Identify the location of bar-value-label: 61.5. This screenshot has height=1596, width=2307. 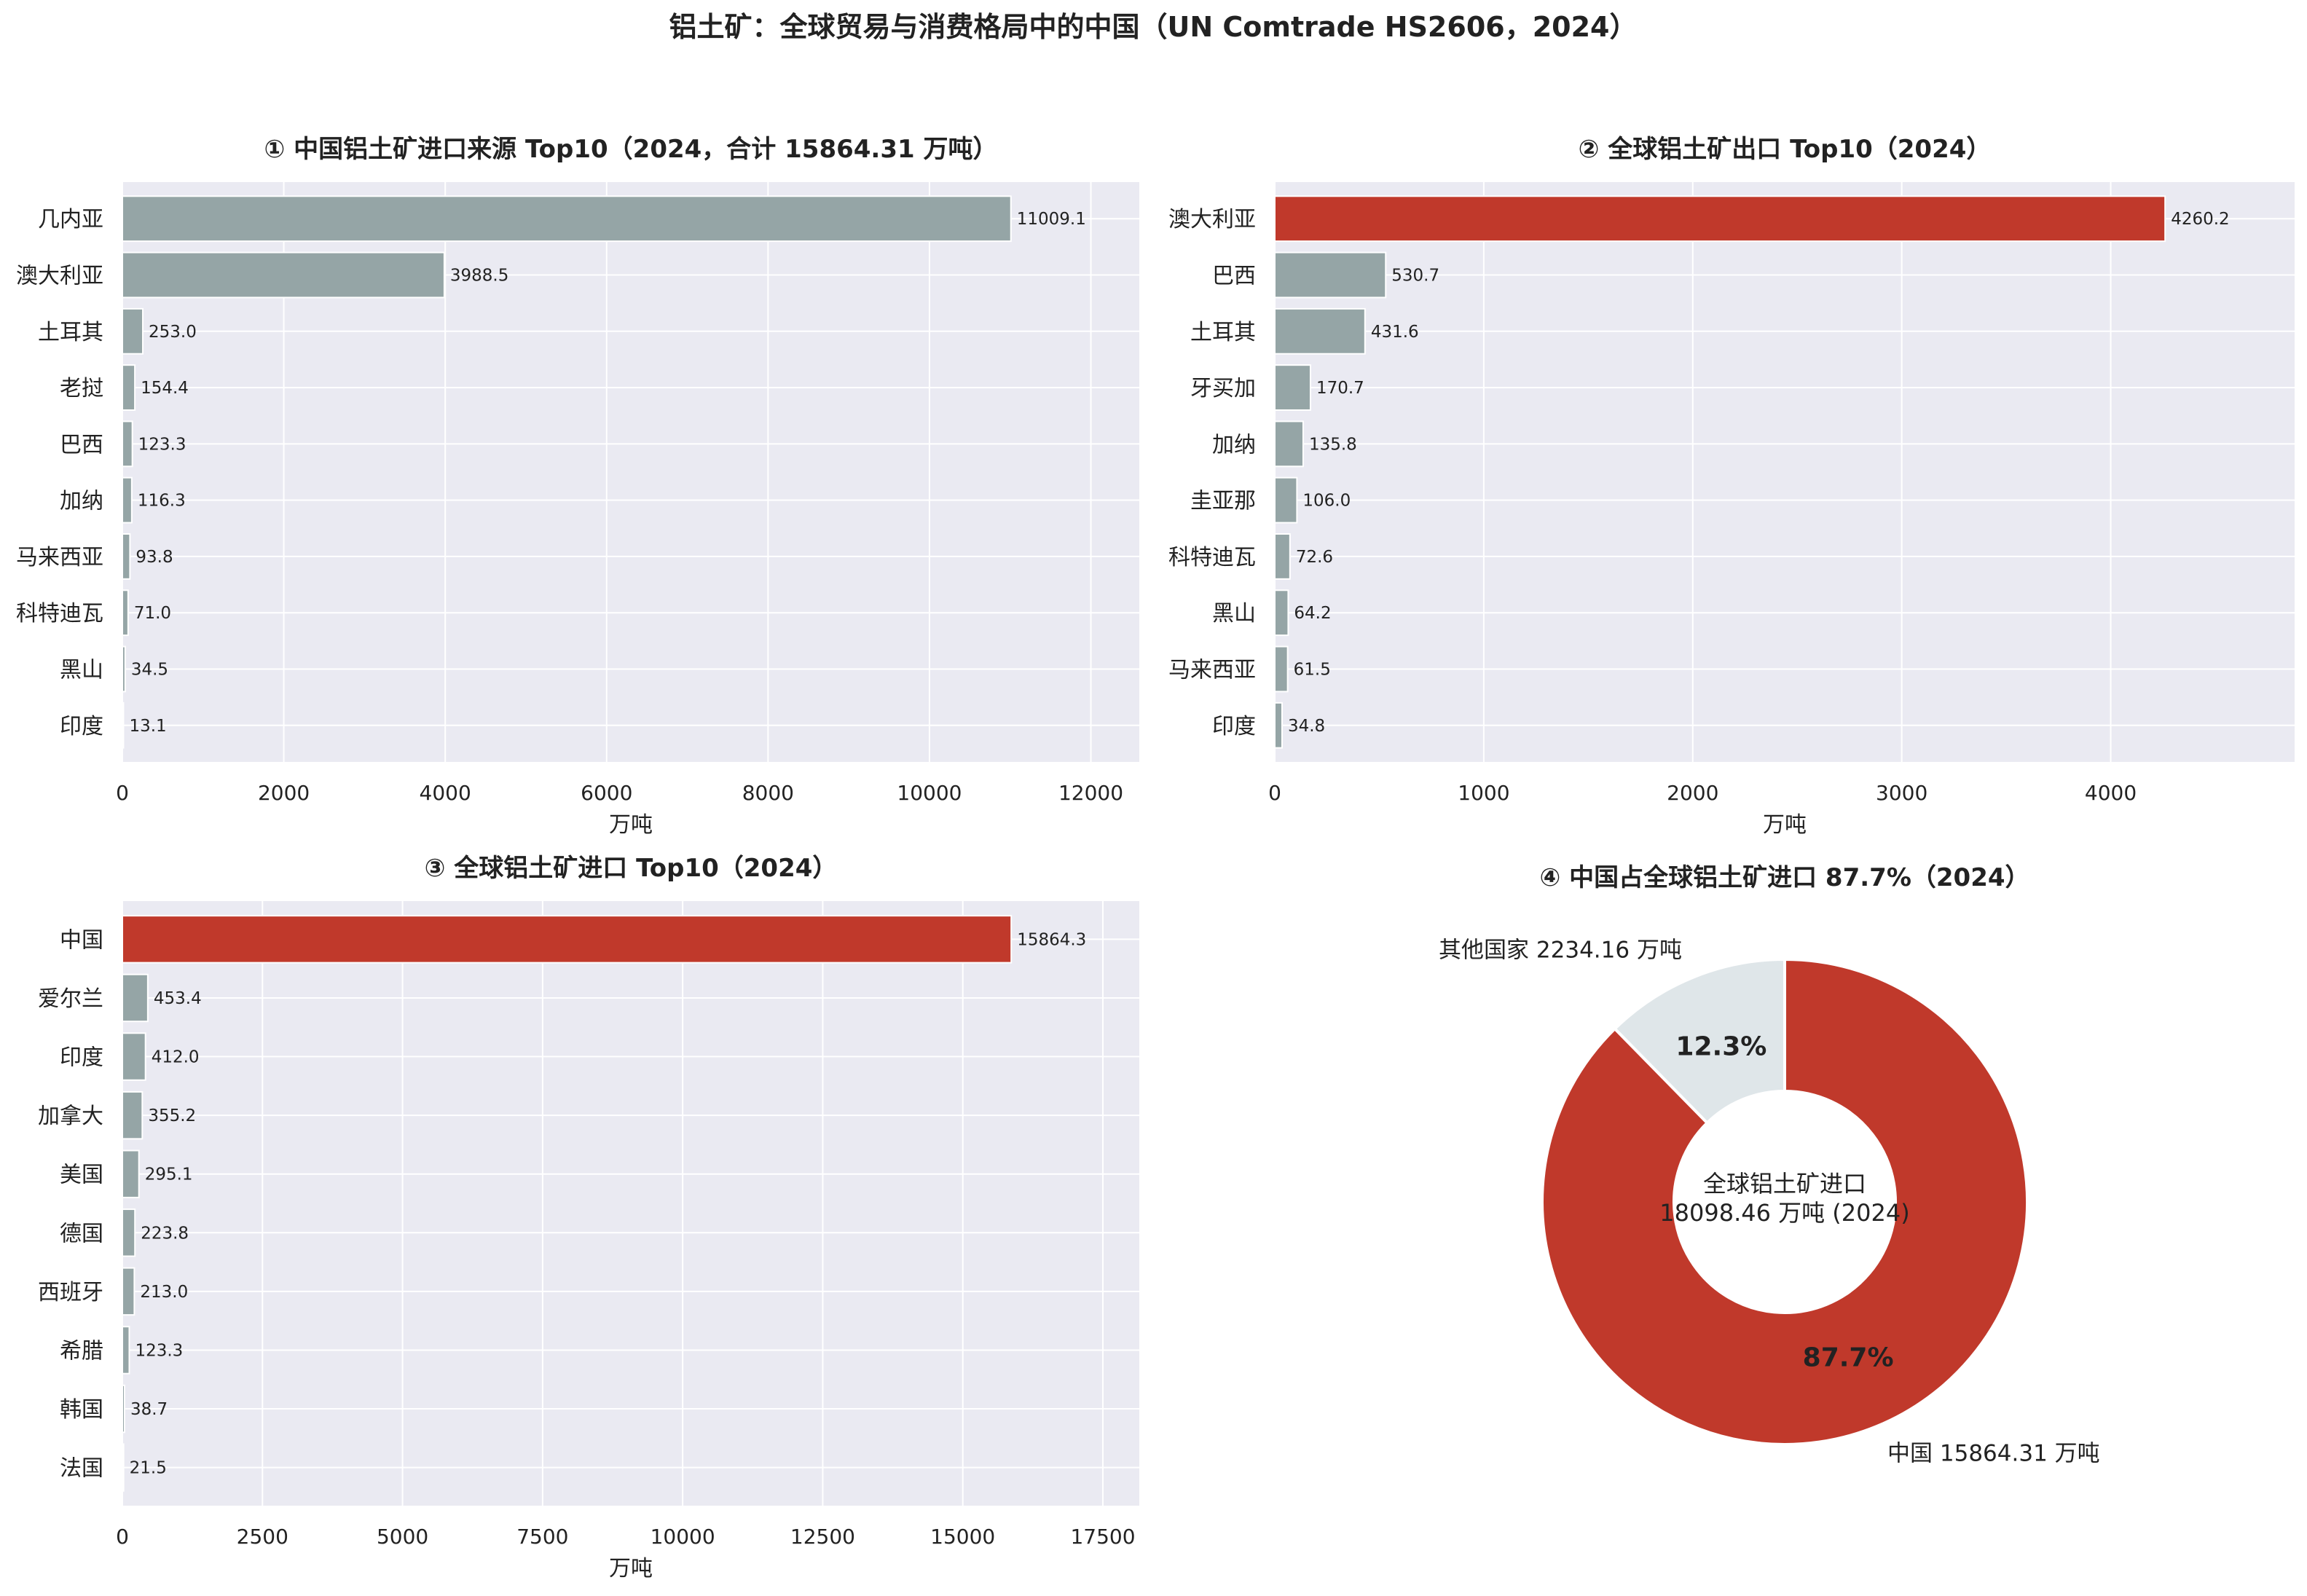
(1312, 669).